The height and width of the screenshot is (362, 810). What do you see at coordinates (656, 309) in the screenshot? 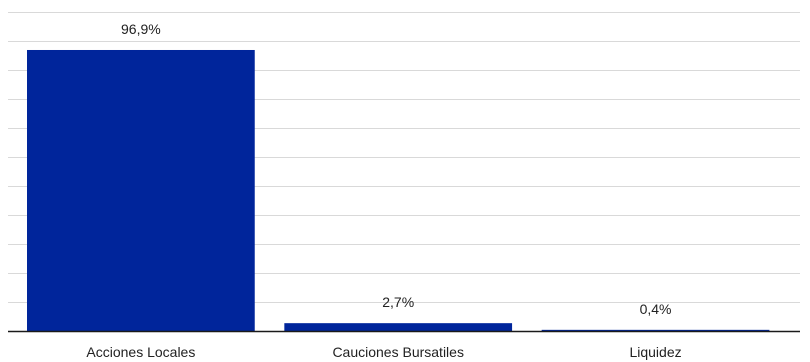
I see `value-label: 0,4%` at bounding box center [656, 309].